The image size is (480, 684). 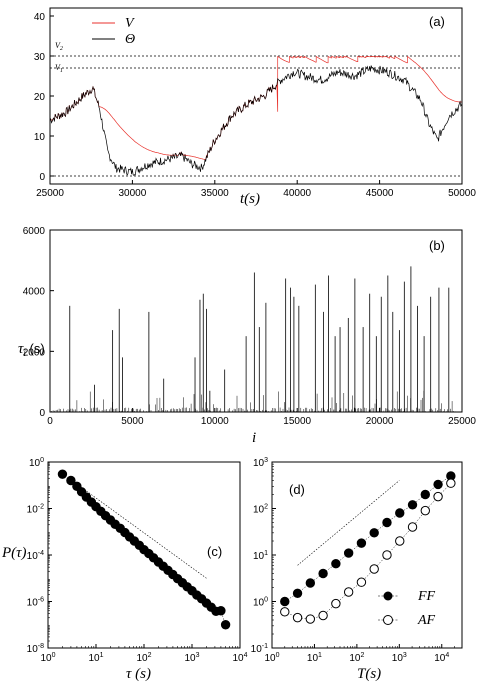 I want to click on series-theta-line, so click(x=255, y=120).